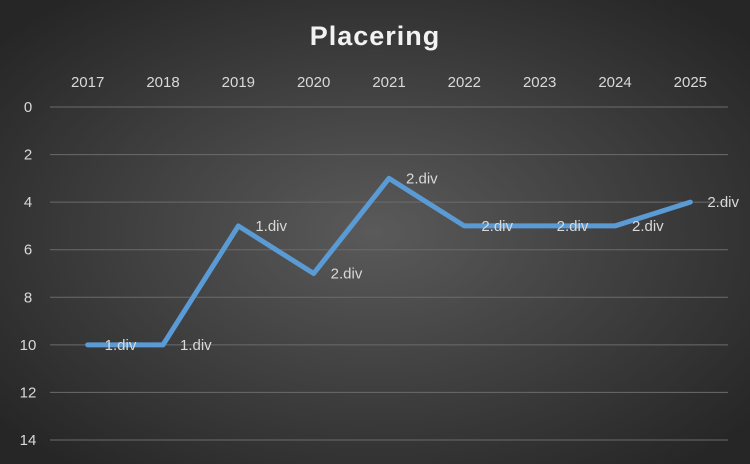 The image size is (750, 464). What do you see at coordinates (388, 82) in the screenshot?
I see `x-tick-label: 2021` at bounding box center [388, 82].